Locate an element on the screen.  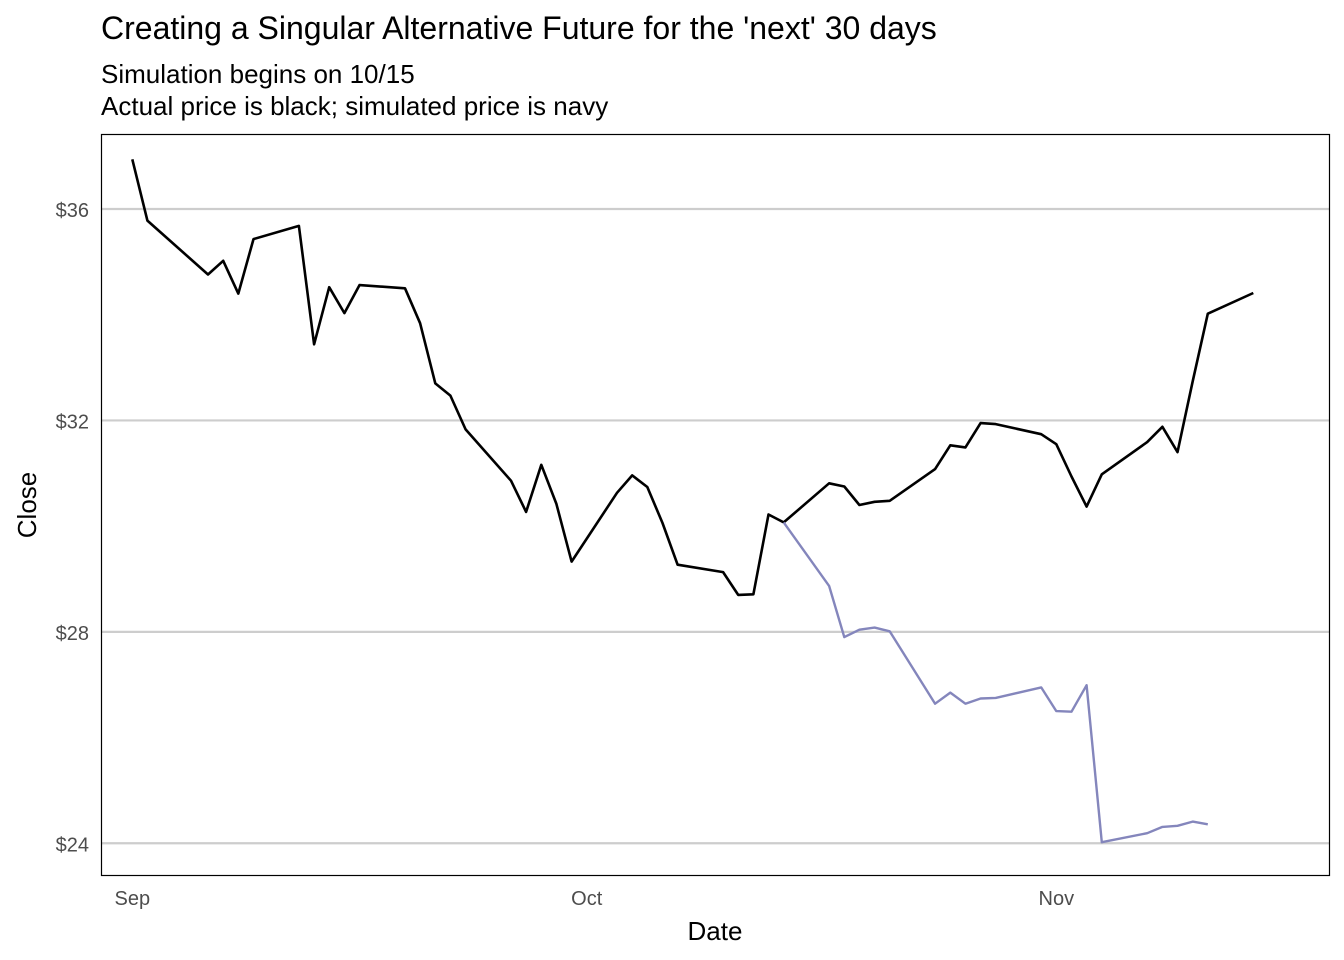
x-tick-label: Oct is located at coordinates (587, 899).